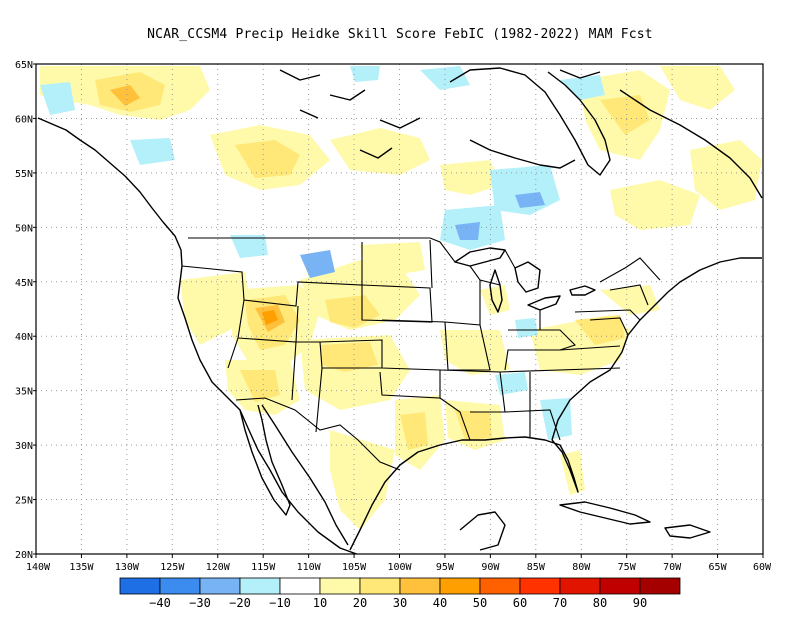 This screenshot has width=800, height=618. I want to click on lon-tick-label: 80W, so click(581, 567).